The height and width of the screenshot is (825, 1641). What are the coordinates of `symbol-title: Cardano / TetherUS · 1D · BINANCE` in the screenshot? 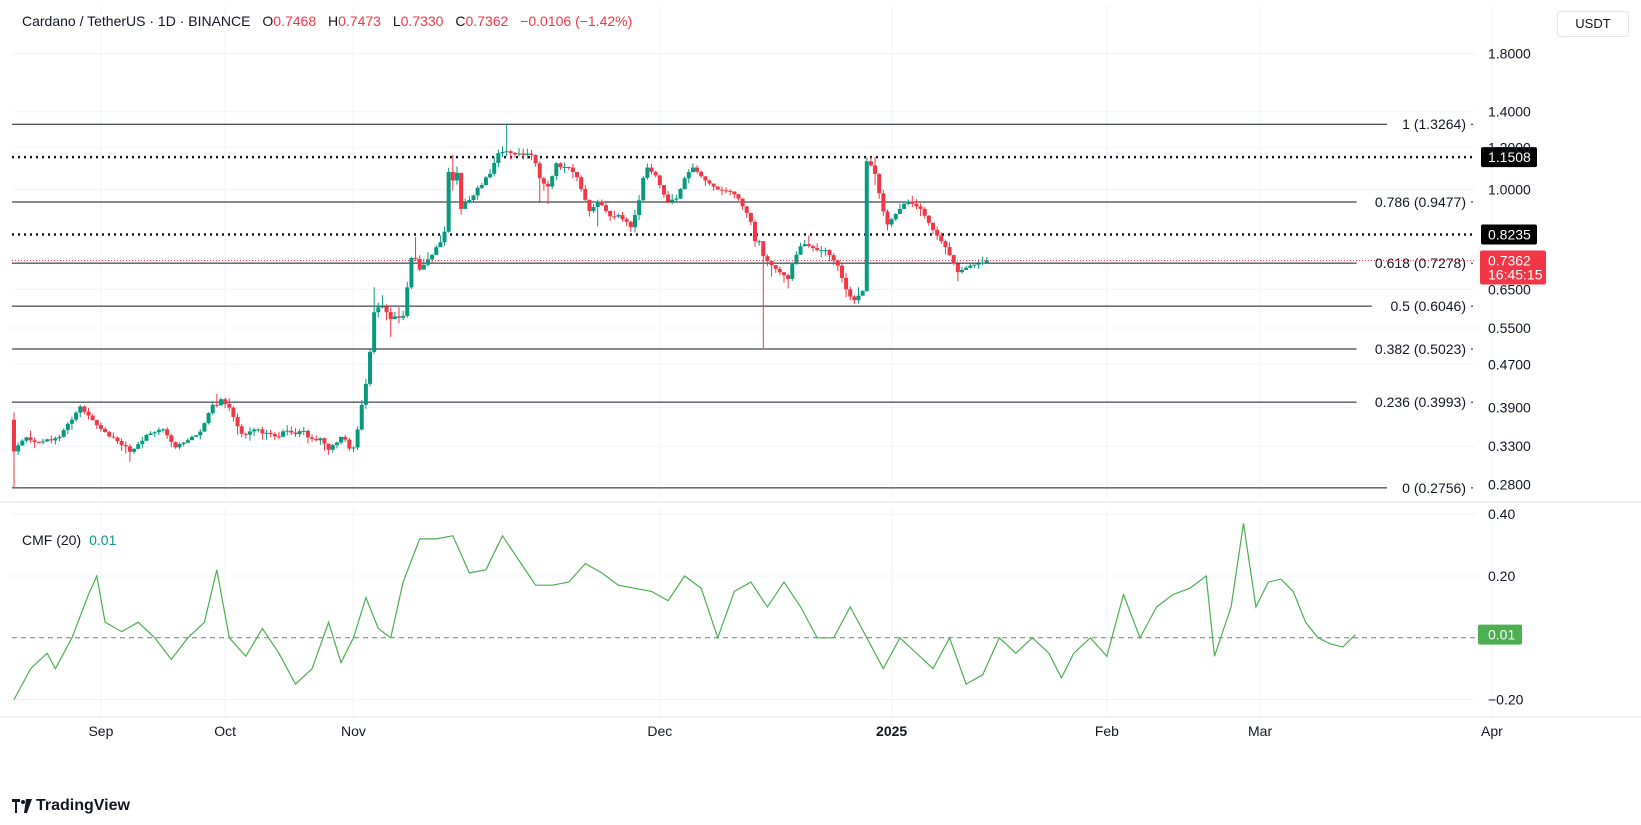 It's located at (136, 21).